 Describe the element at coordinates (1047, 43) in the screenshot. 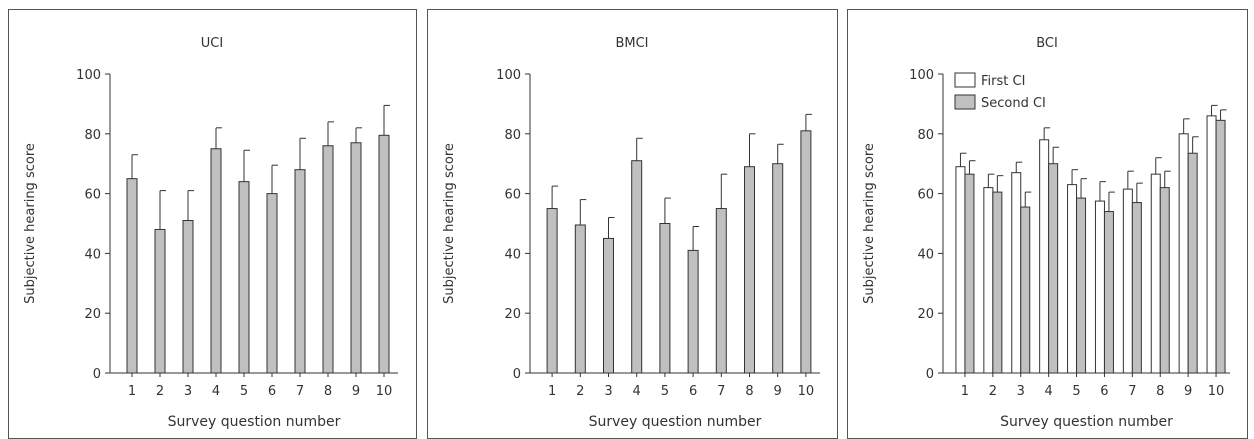

I see `chart-title: BCI` at that location.